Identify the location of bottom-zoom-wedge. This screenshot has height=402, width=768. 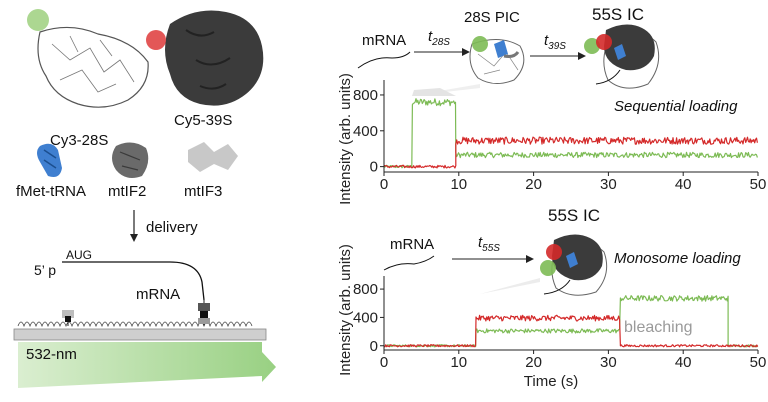
(510, 286).